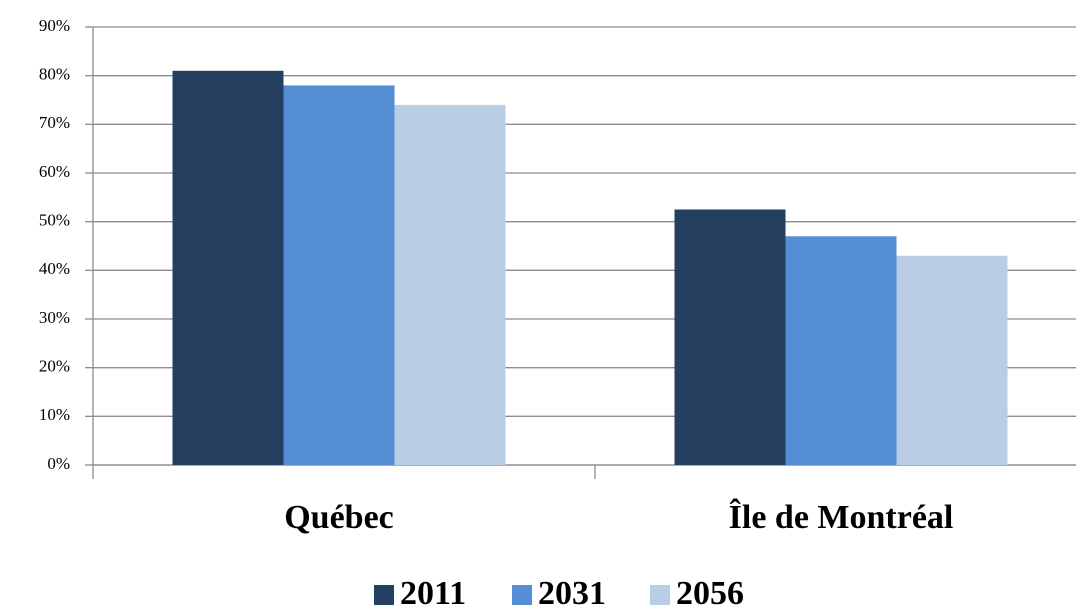 The height and width of the screenshot is (609, 1084). Describe the element at coordinates (339, 517) in the screenshot. I see `x-tick-label: Québec` at that location.